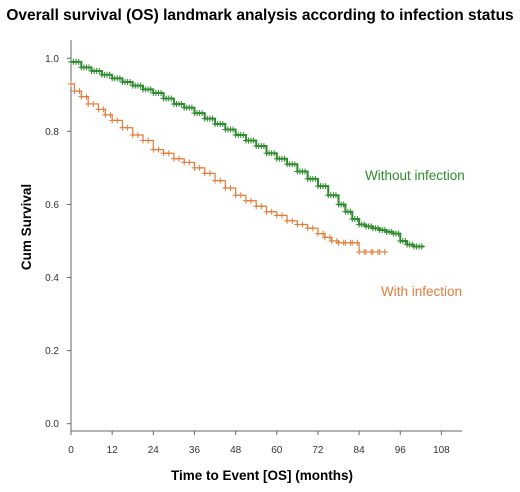 The width and height of the screenshot is (520, 492). Describe the element at coordinates (52, 59) in the screenshot. I see `y-tick-label: 1.0` at that location.